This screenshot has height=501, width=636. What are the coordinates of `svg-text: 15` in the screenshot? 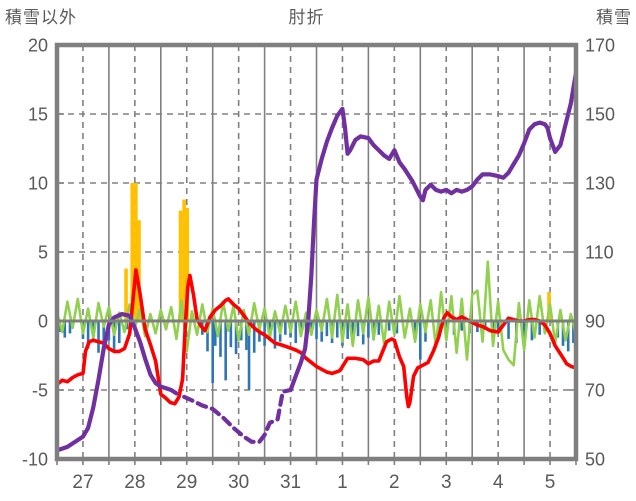 It's located at (38, 115).